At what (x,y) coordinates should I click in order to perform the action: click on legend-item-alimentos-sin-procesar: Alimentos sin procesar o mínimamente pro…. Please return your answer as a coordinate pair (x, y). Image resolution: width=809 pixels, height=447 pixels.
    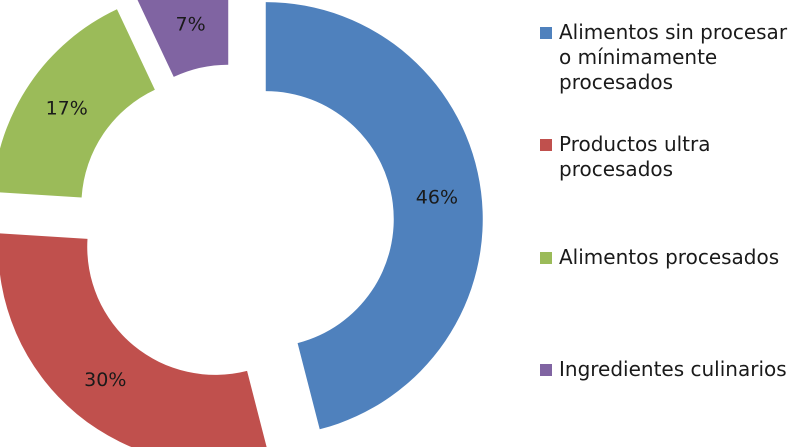
    Looking at the image, I should click on (674, 57).